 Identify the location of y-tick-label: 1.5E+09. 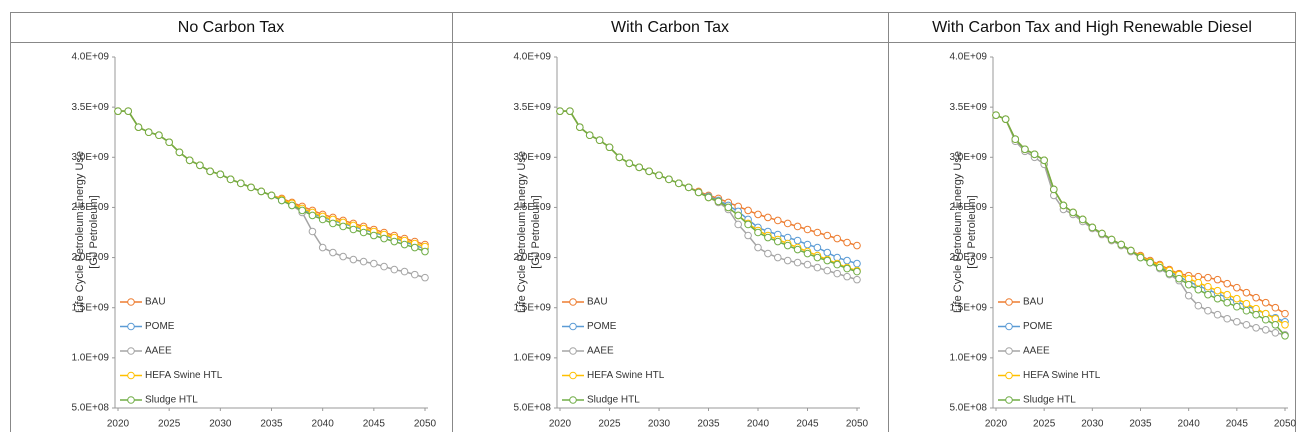
(90, 307).